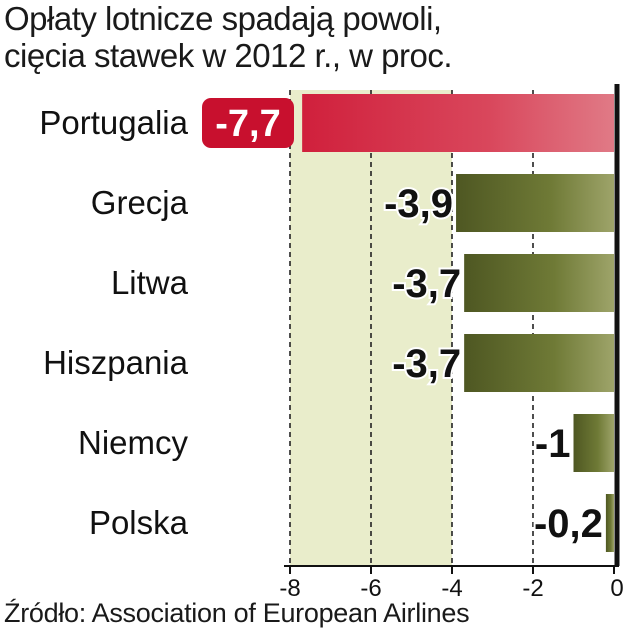 The height and width of the screenshot is (640, 626). Describe the element at coordinates (139, 522) in the screenshot. I see `category-label: Polska` at that location.